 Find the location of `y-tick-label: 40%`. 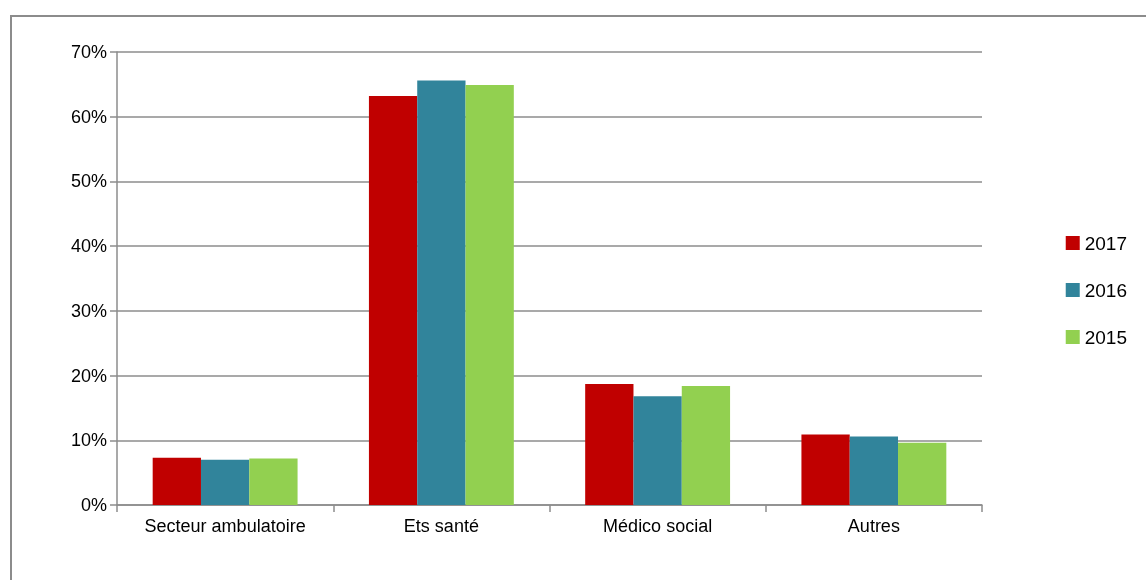

y-tick-label: 40% is located at coordinates (88, 246).